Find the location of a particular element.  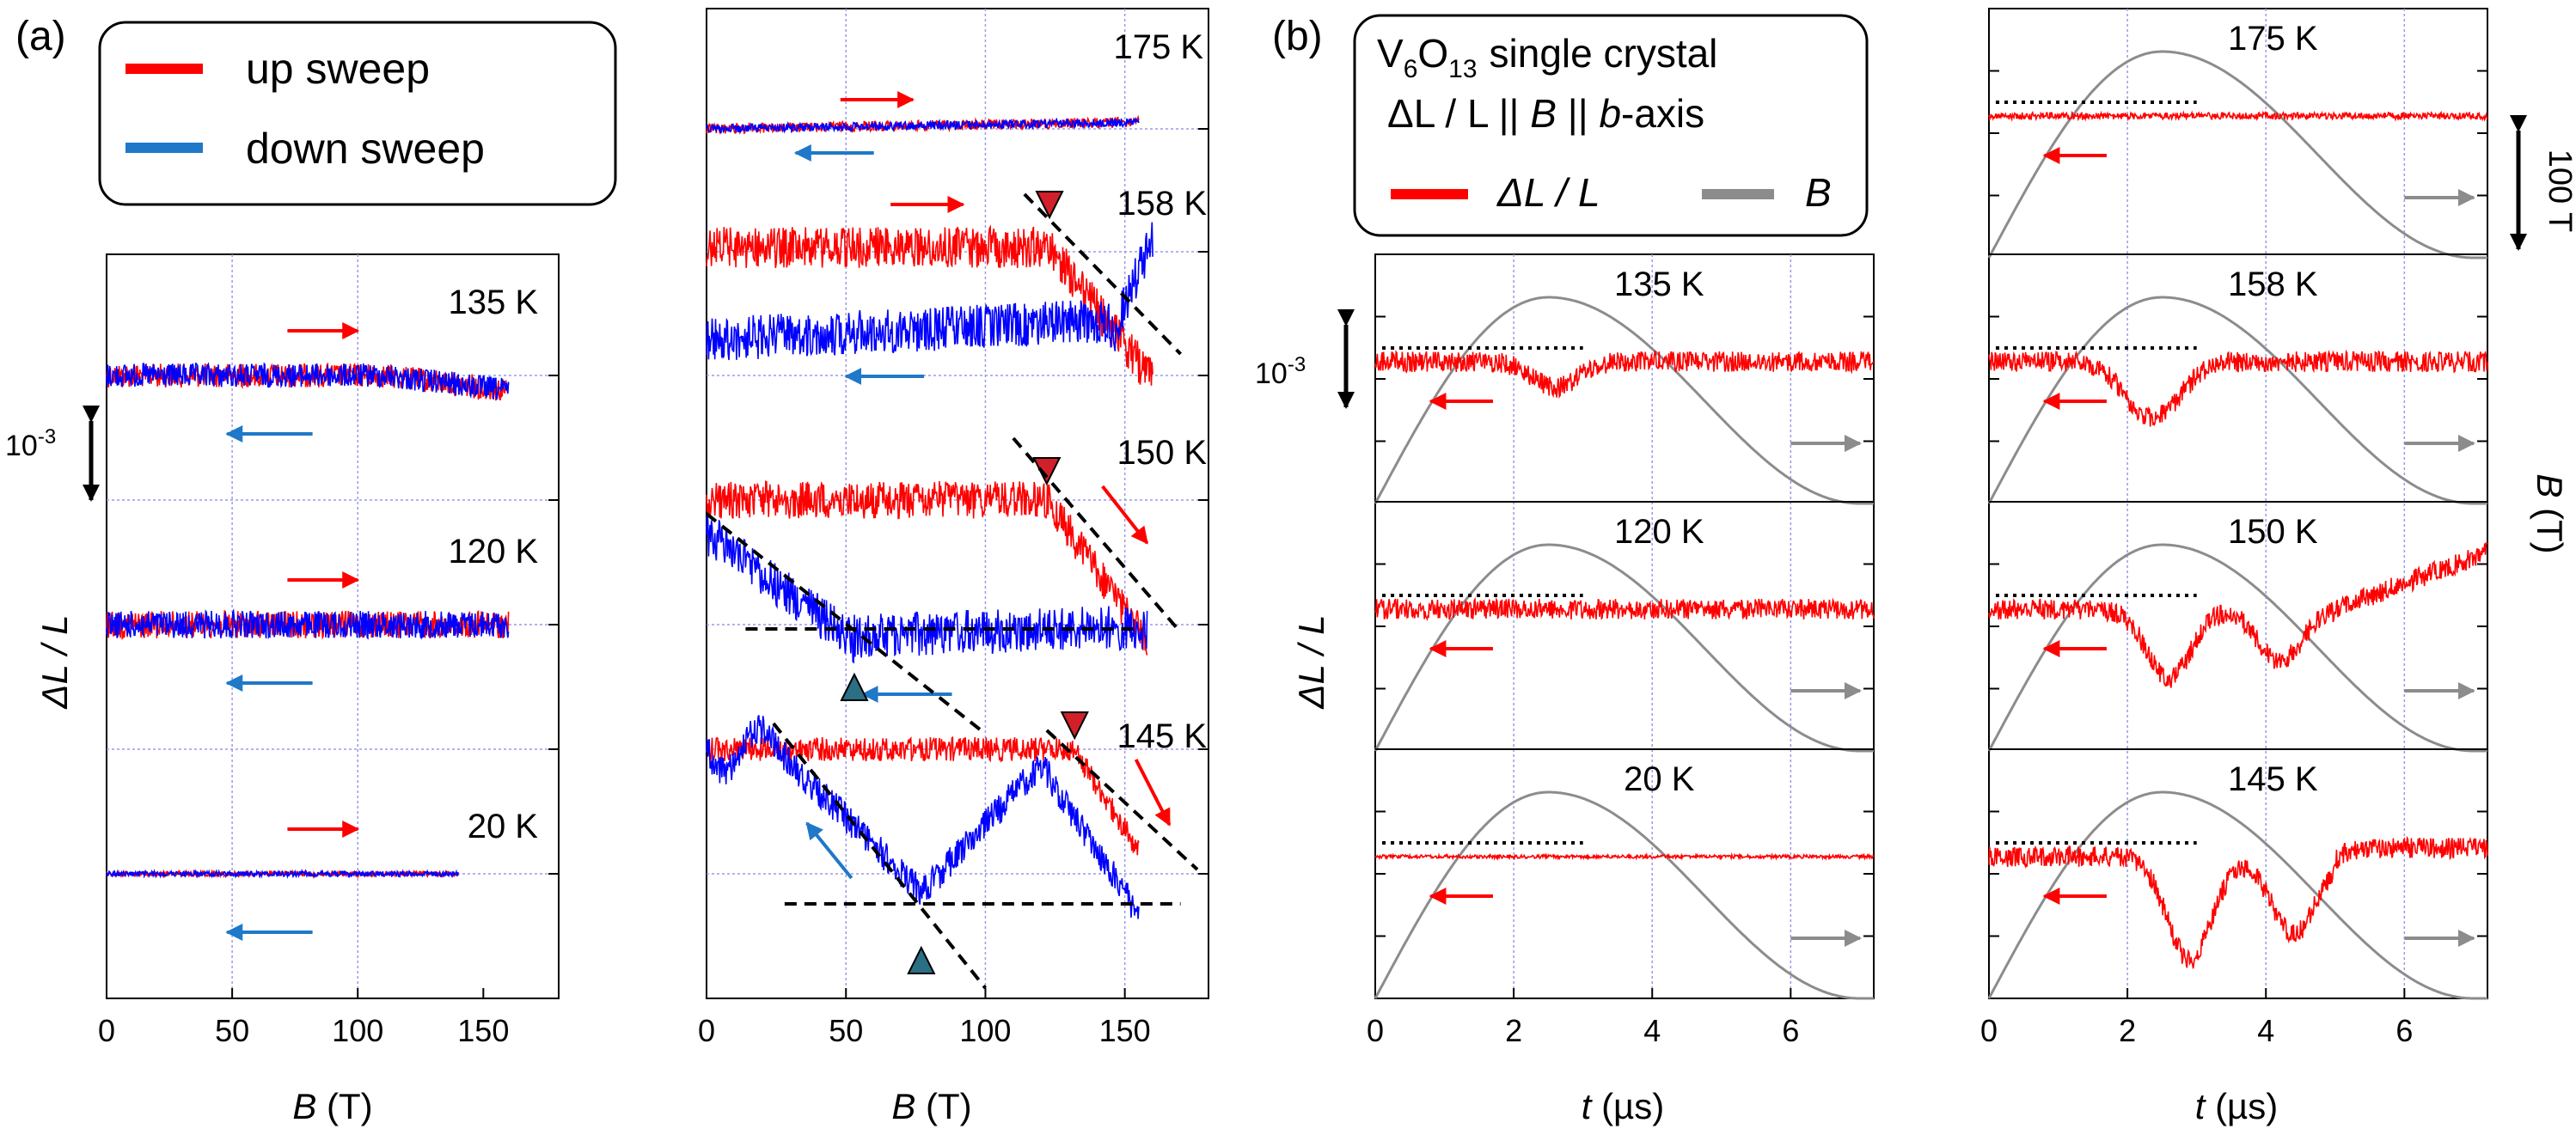

plot-a-left: 0 50 100 150 135 K 120 K 20 K is located at coordinates (329, 650).